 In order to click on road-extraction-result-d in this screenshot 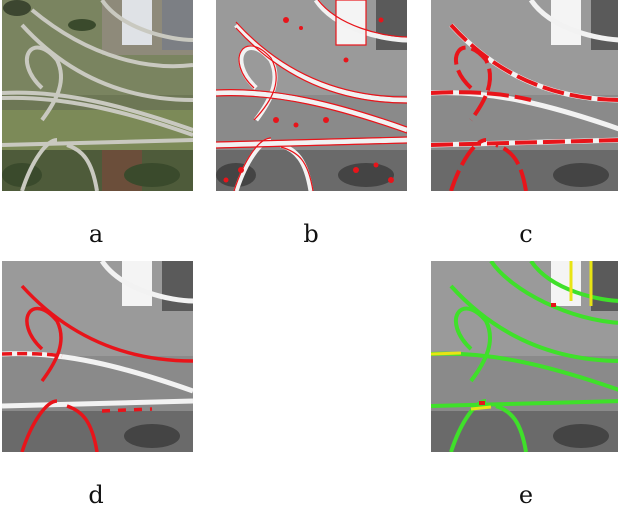, I will do `click(97, 356)`.